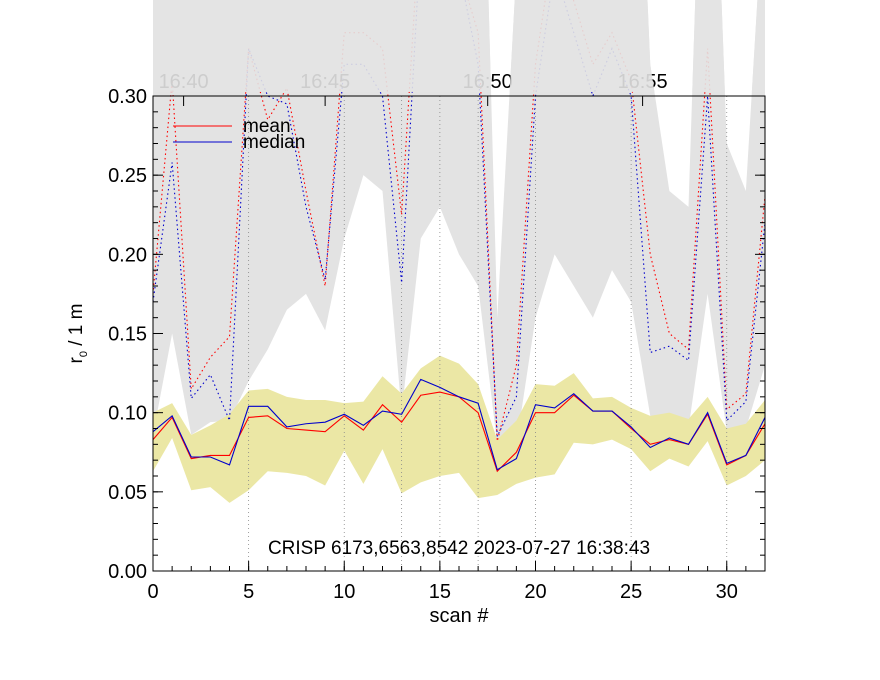 The height and width of the screenshot is (680, 880). Describe the element at coordinates (460, 616) in the screenshot. I see `x-axis-label: scan #` at that location.